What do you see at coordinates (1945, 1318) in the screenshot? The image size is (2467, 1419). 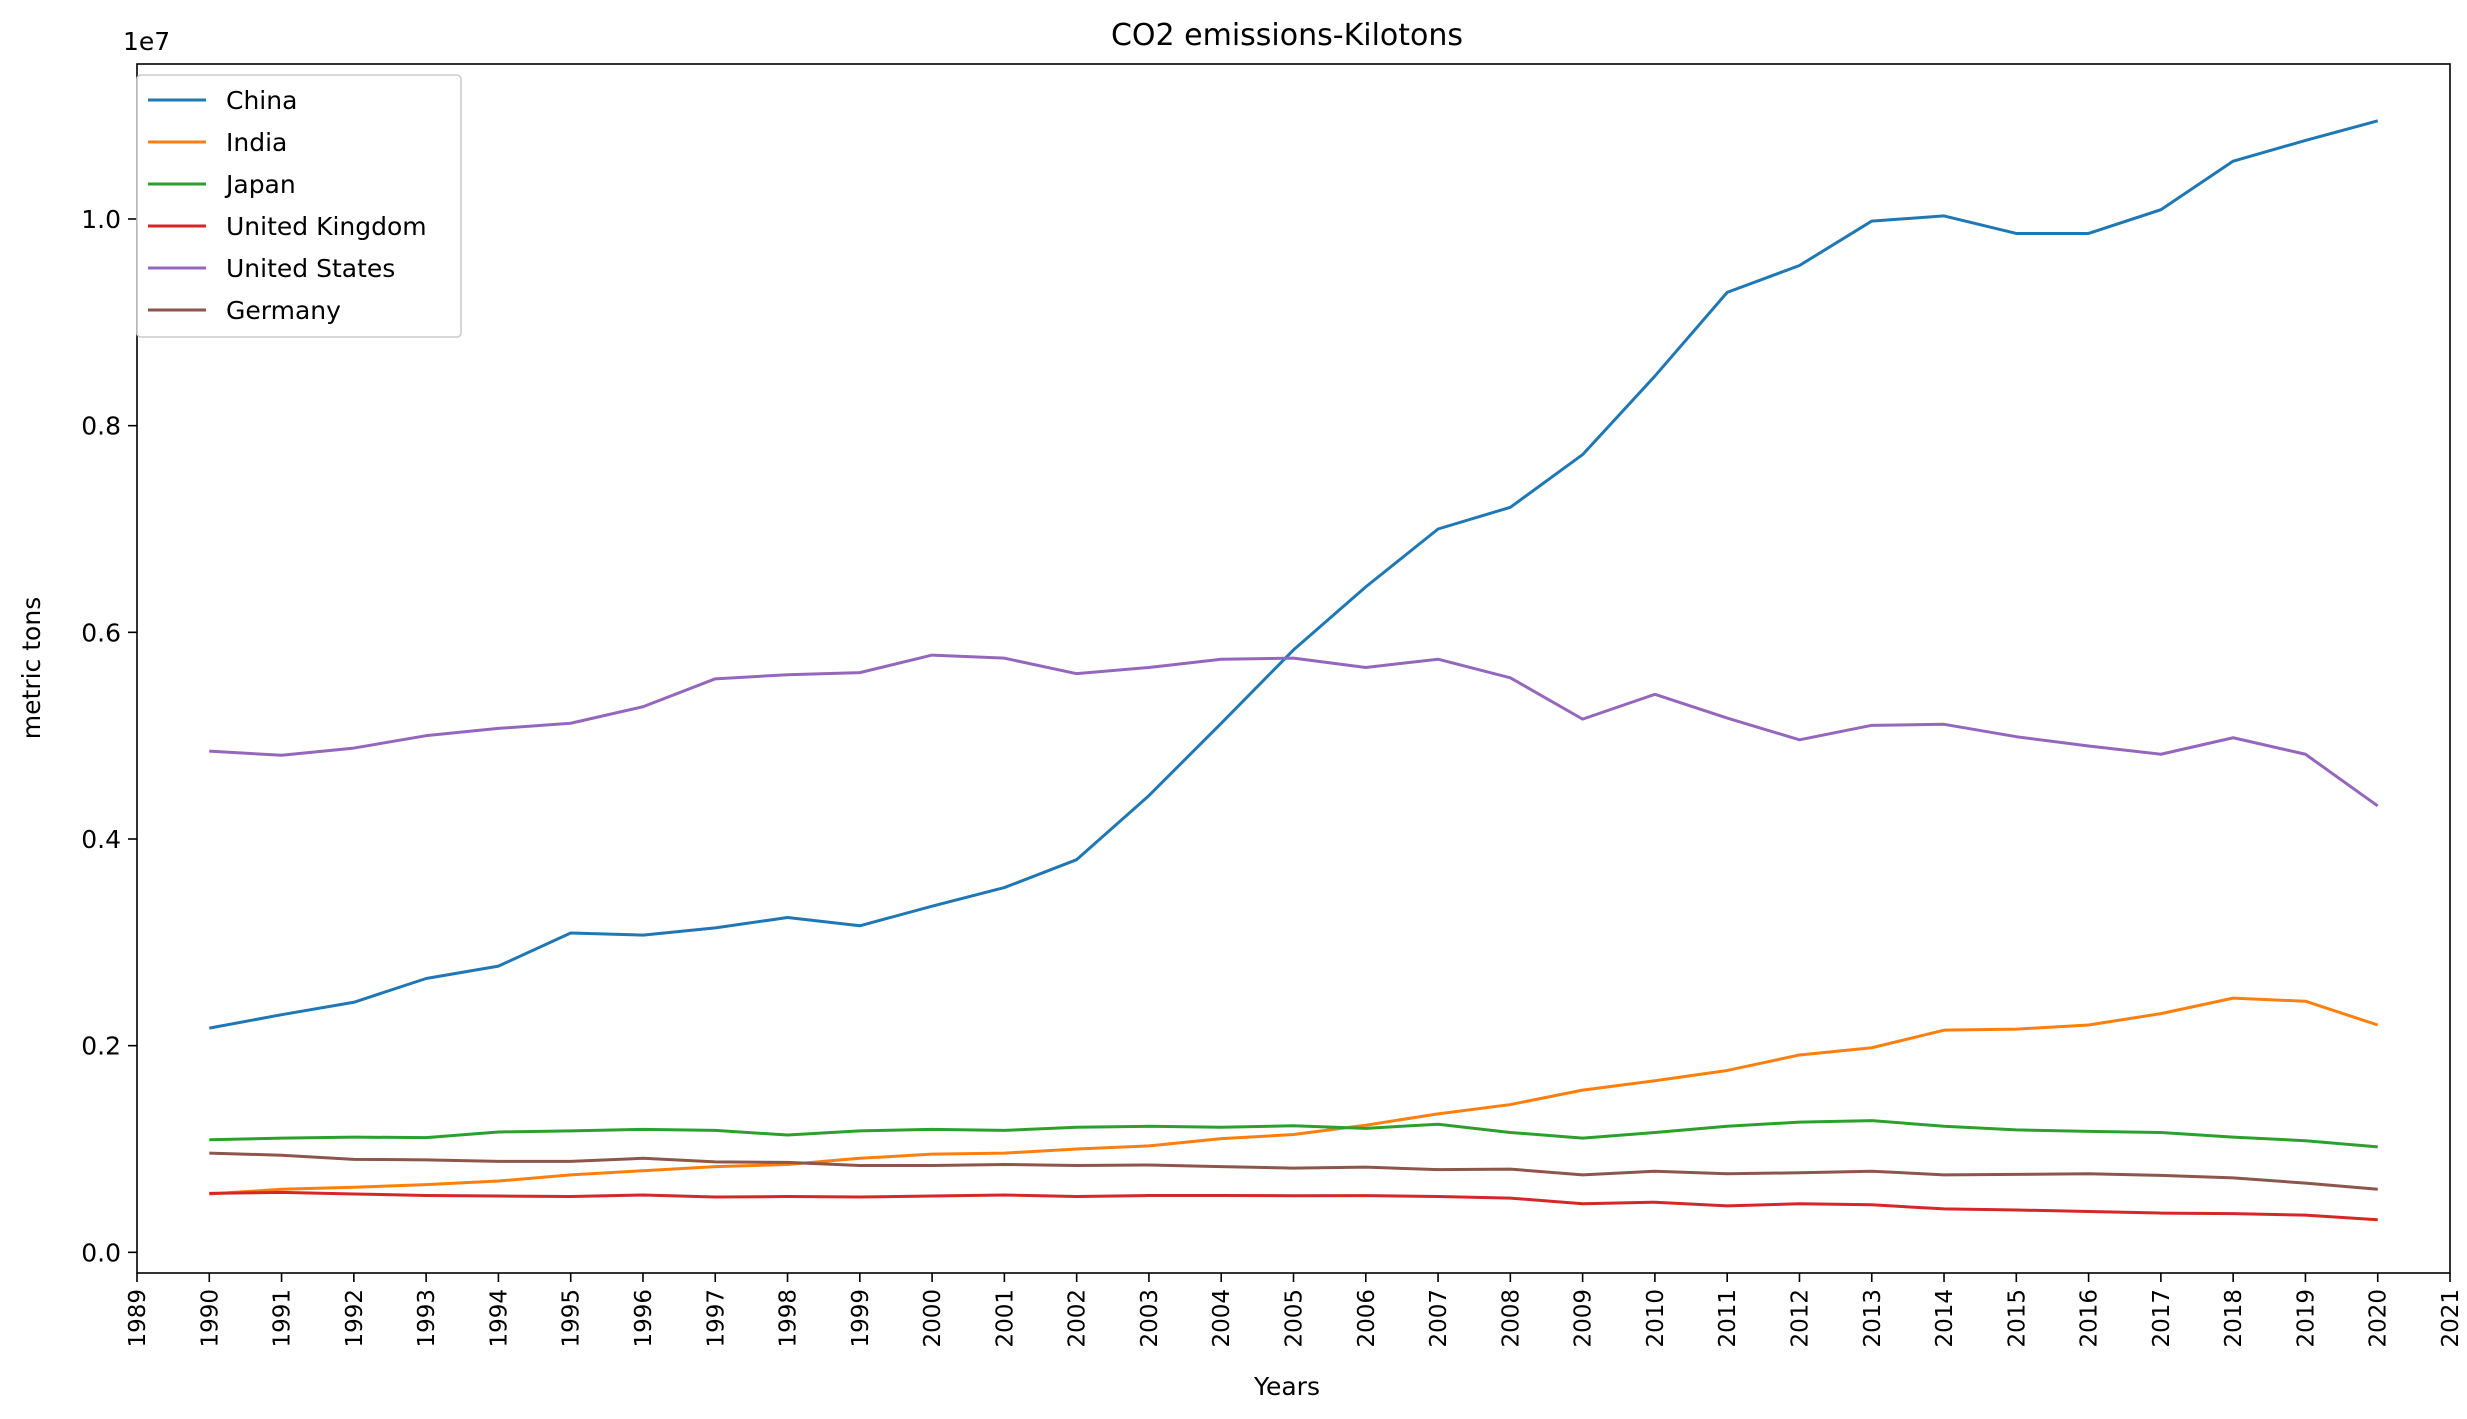 I see `x-tick-label: 2014` at bounding box center [1945, 1318].